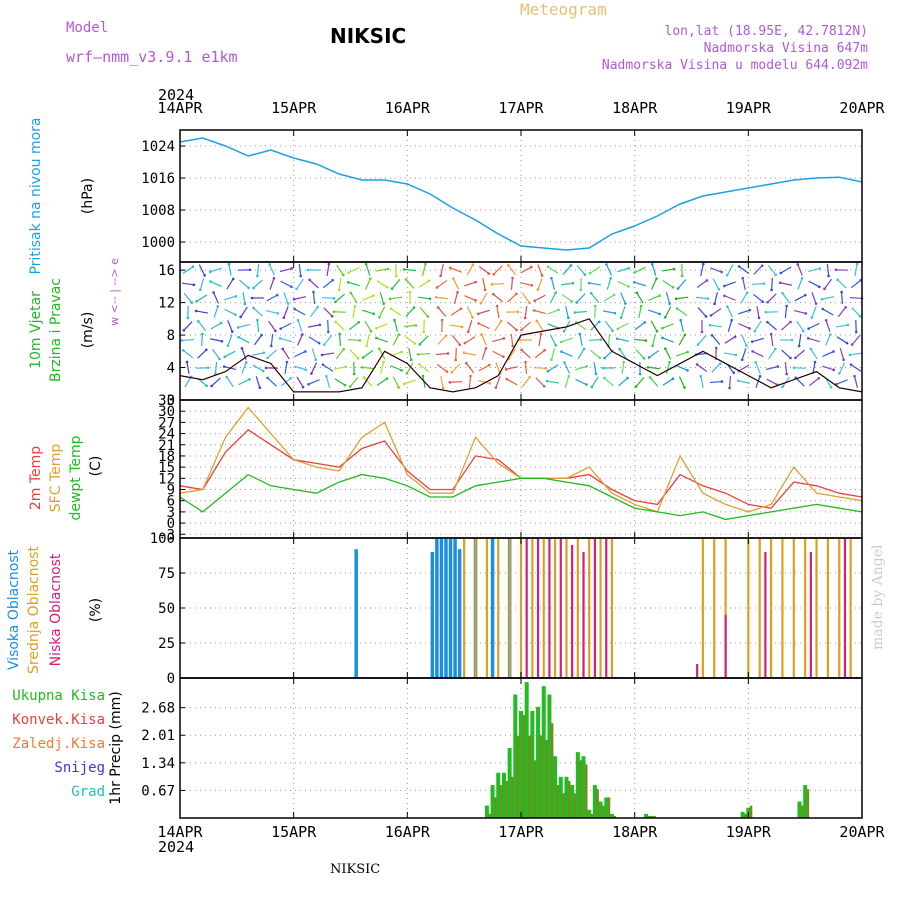 Image resolution: width=900 pixels, height=900 pixels. I want to click on y-tick-label: -3, so click(166, 535).